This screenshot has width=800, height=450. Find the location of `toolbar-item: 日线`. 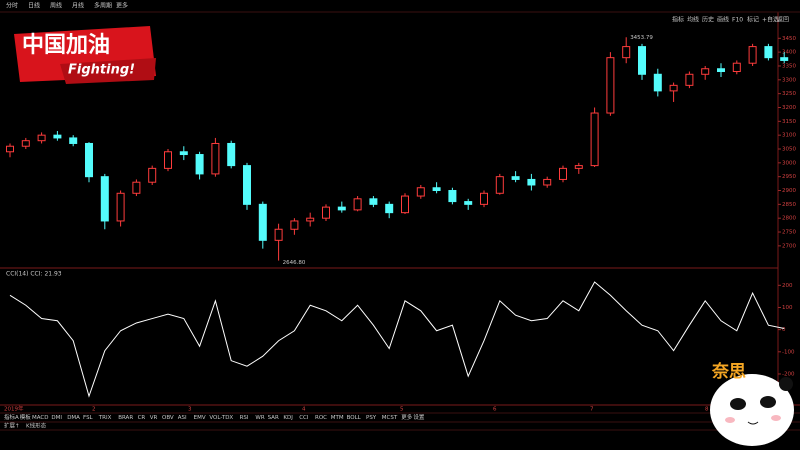

toolbar-item: 日线 is located at coordinates (34, 6).